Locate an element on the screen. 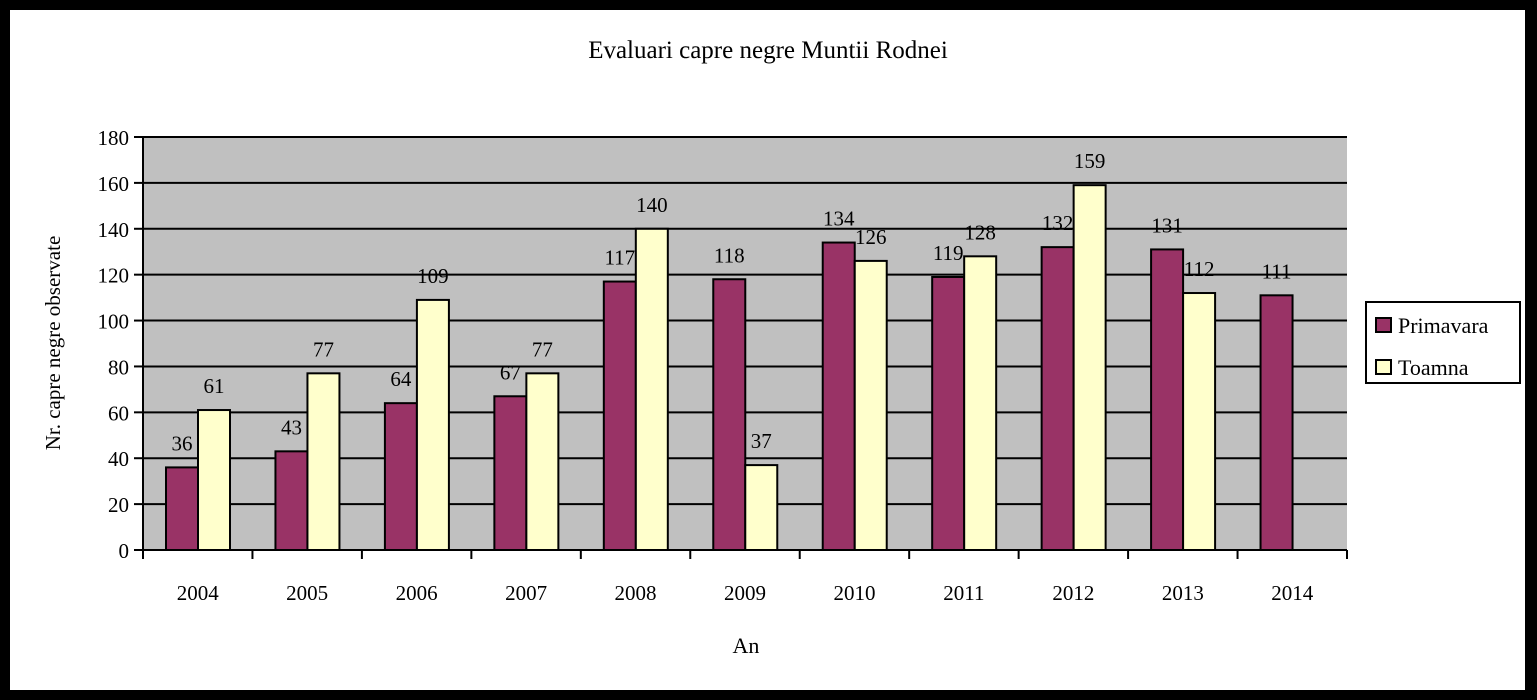 Image resolution: width=1537 pixels, height=700 pixels. data-label: 132 is located at coordinates (1058, 223).